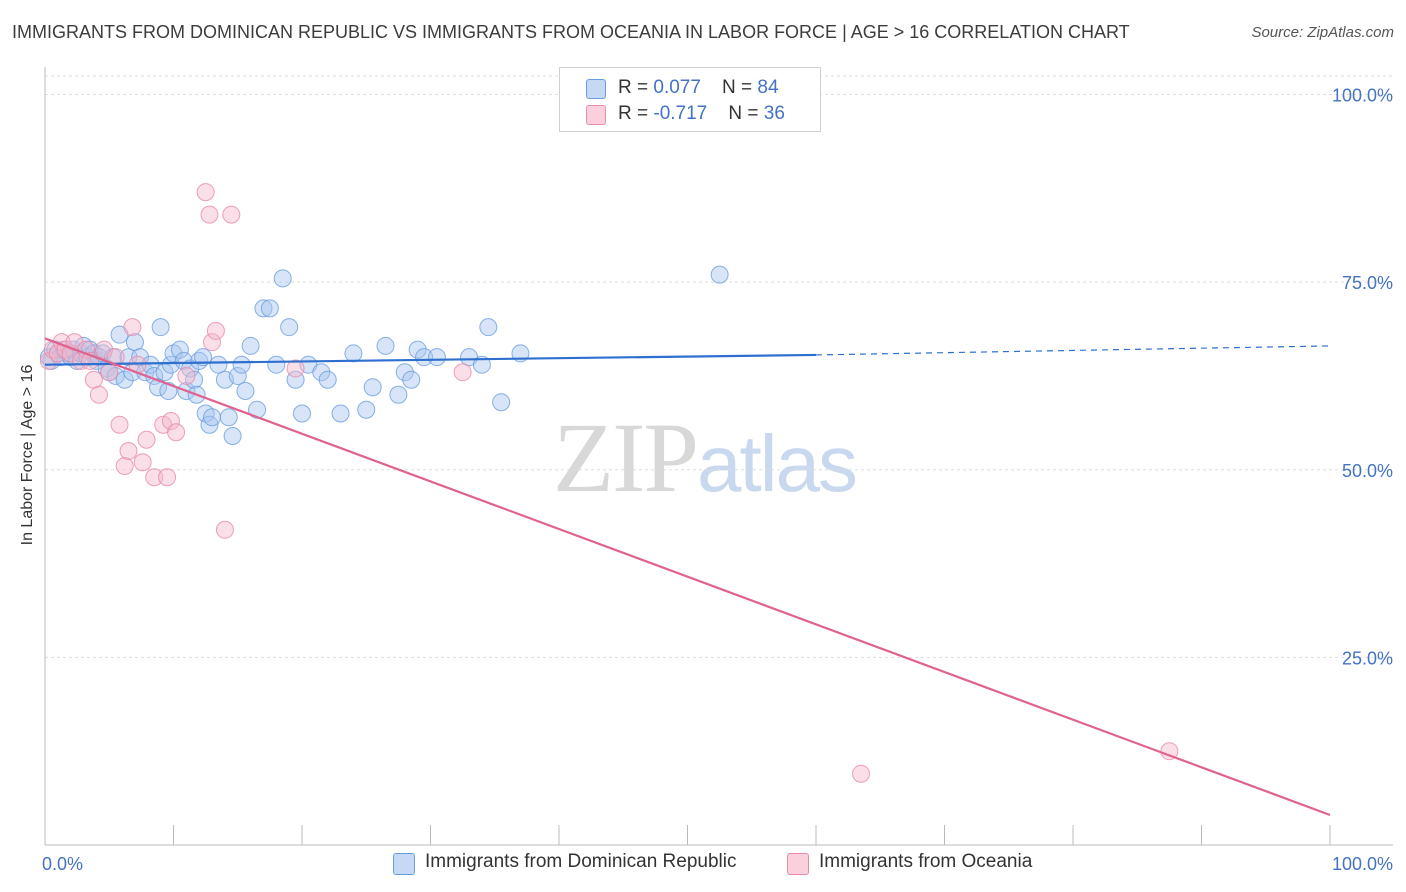  I want to click on y-tick-label: 75.0%, so click(1367, 283).